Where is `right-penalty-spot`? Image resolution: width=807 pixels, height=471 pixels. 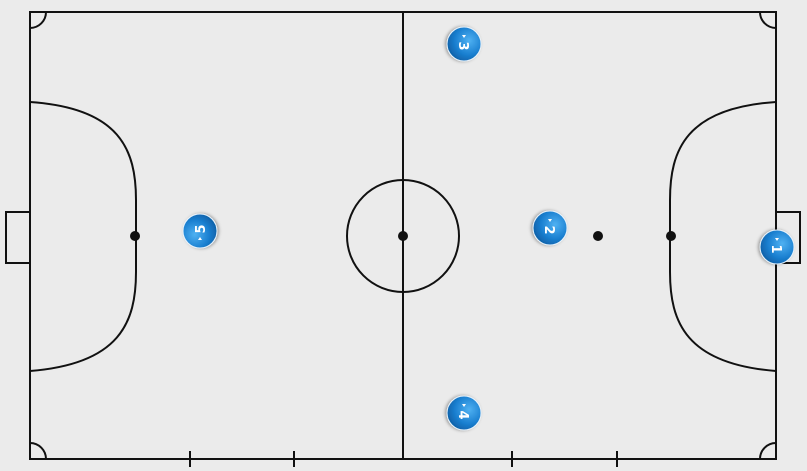
right-penalty-spot is located at coordinates (671, 236).